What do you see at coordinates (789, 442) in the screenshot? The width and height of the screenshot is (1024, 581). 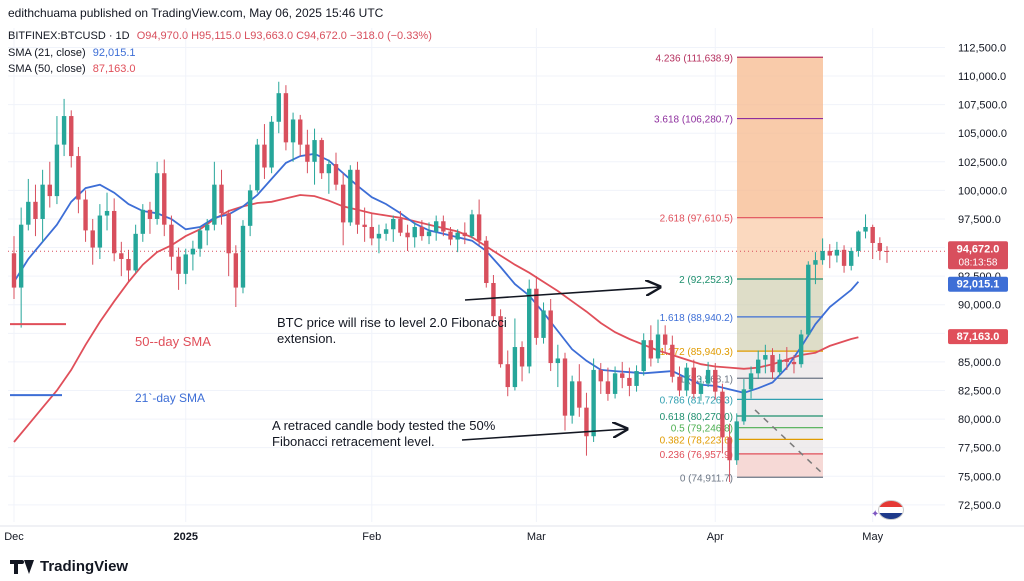 I see `fib-trend-line` at bounding box center [789, 442].